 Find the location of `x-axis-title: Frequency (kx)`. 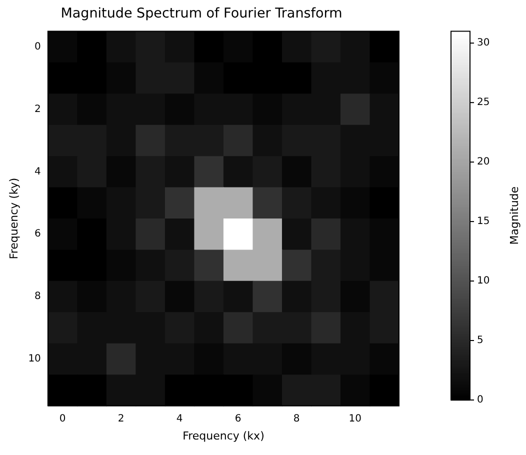

x-axis-title: Frequency (kx) is located at coordinates (223, 435).